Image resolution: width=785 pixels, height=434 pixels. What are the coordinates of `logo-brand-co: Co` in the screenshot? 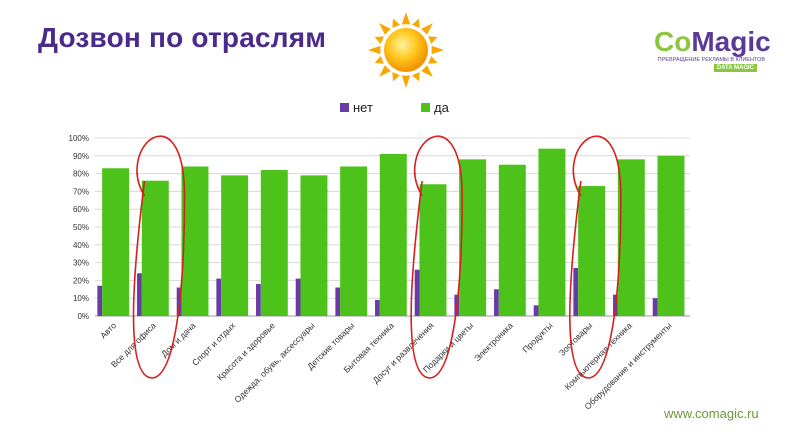 It's located at (673, 41).